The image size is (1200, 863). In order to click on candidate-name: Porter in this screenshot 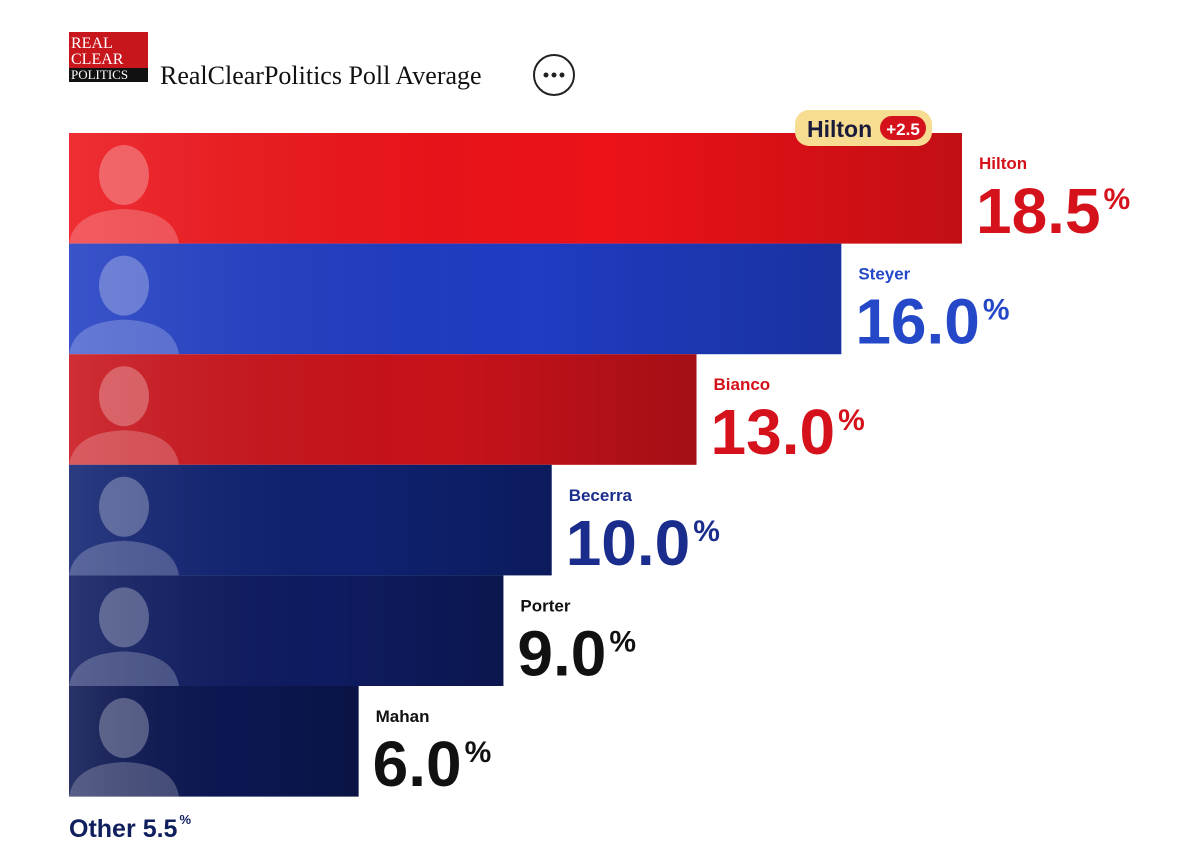, I will do `click(545, 605)`.